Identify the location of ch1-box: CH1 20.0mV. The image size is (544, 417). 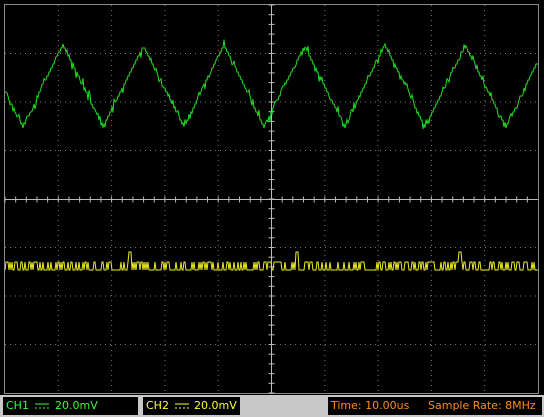
(70, 406).